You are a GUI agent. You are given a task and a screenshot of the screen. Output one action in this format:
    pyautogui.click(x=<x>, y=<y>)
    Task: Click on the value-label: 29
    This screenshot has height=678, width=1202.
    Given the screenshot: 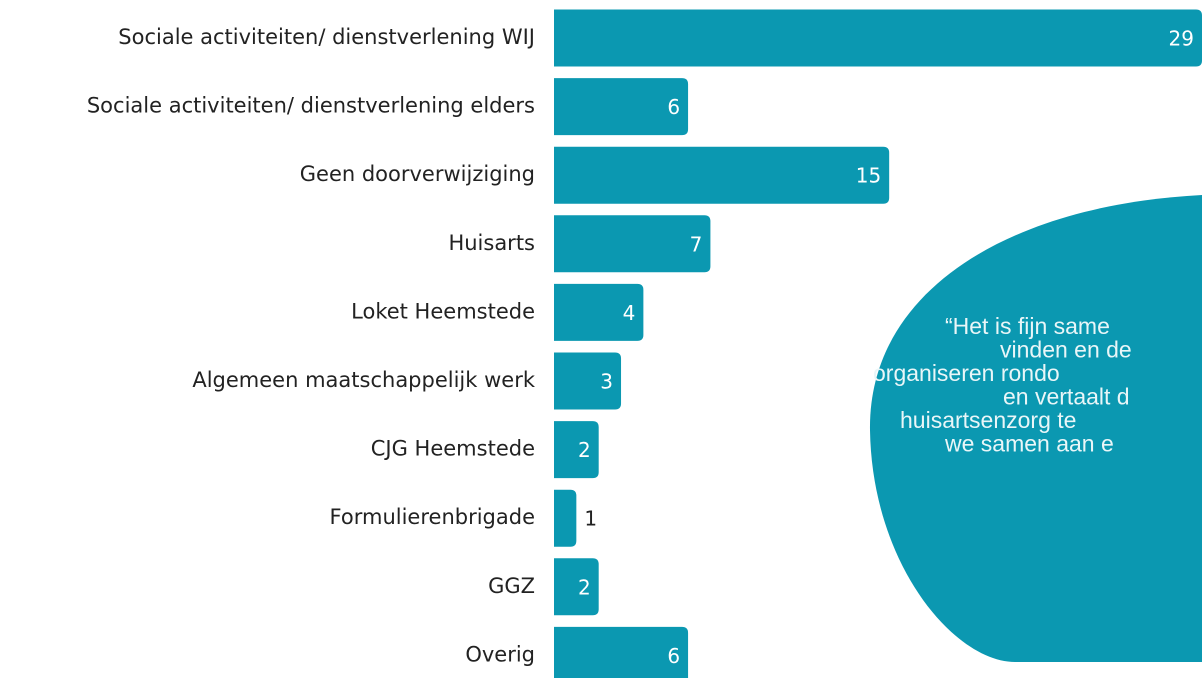 What is the action you would take?
    pyautogui.click(x=1181, y=39)
    